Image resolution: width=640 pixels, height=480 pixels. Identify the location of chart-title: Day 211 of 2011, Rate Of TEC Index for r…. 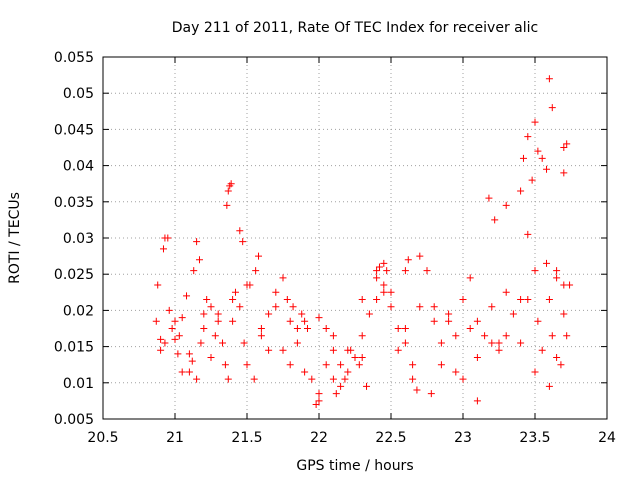
(355, 28).